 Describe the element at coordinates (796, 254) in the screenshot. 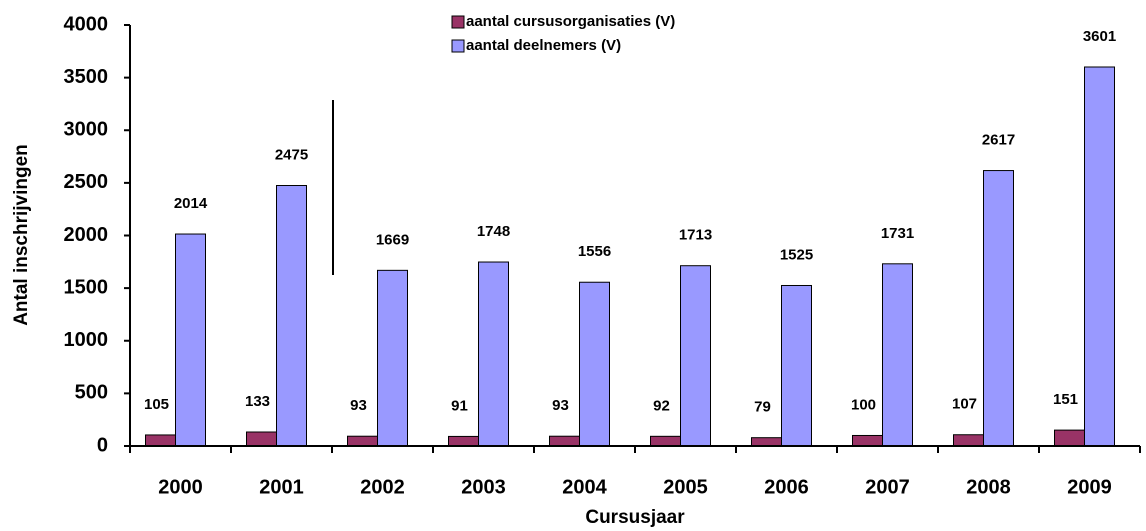

I see `value-label: 1525` at that location.